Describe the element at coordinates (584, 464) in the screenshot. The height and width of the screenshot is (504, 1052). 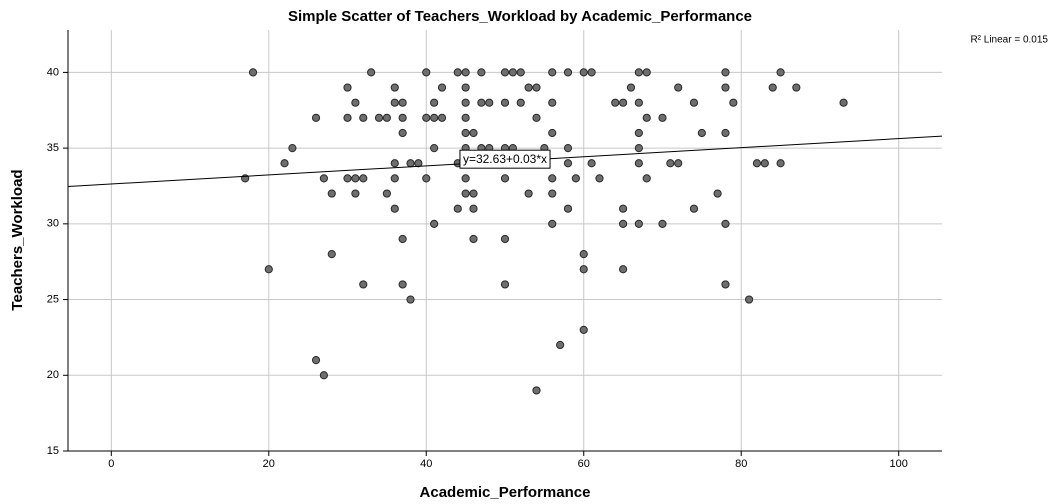
I see `x-tick-label: 60` at that location.